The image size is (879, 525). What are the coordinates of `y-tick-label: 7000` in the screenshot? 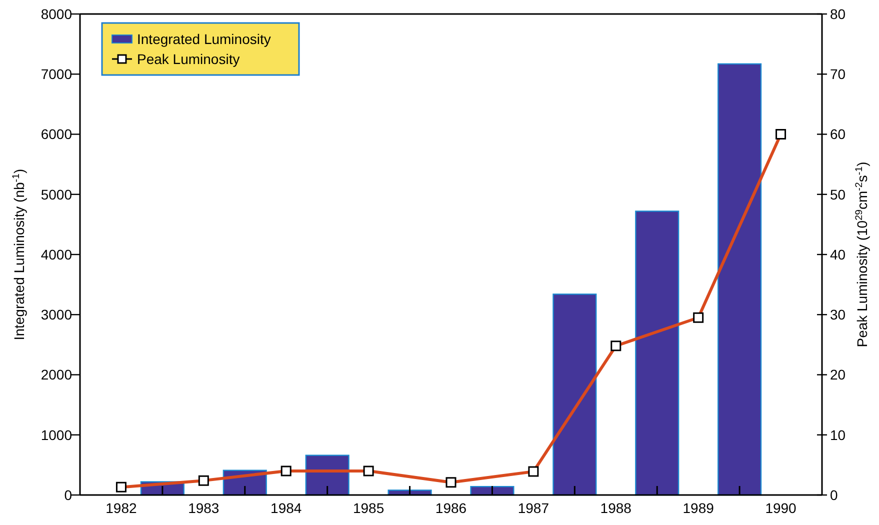 It's located at (56, 74).